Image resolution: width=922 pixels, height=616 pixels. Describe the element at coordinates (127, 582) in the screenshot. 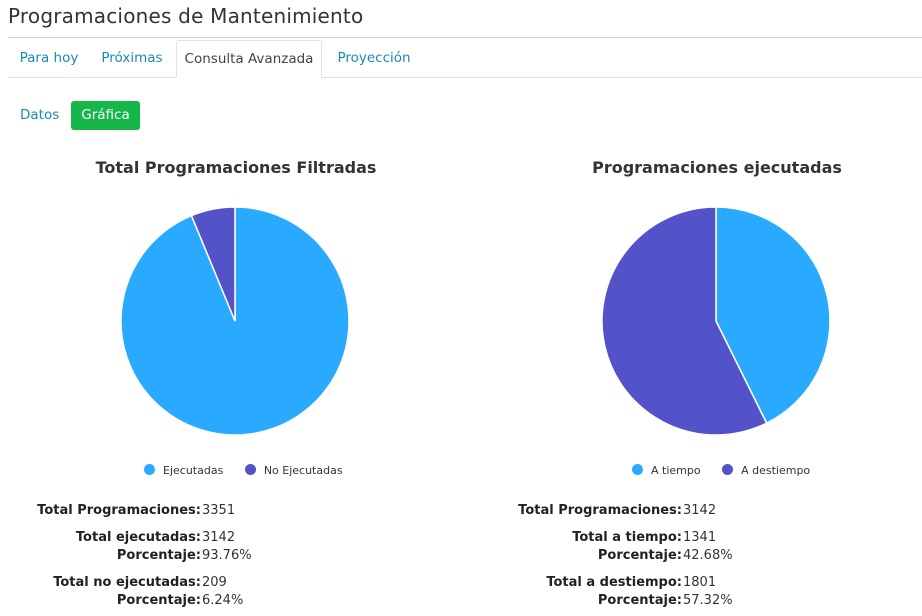

I see `stat-label: Total no ejecutadas:` at that location.